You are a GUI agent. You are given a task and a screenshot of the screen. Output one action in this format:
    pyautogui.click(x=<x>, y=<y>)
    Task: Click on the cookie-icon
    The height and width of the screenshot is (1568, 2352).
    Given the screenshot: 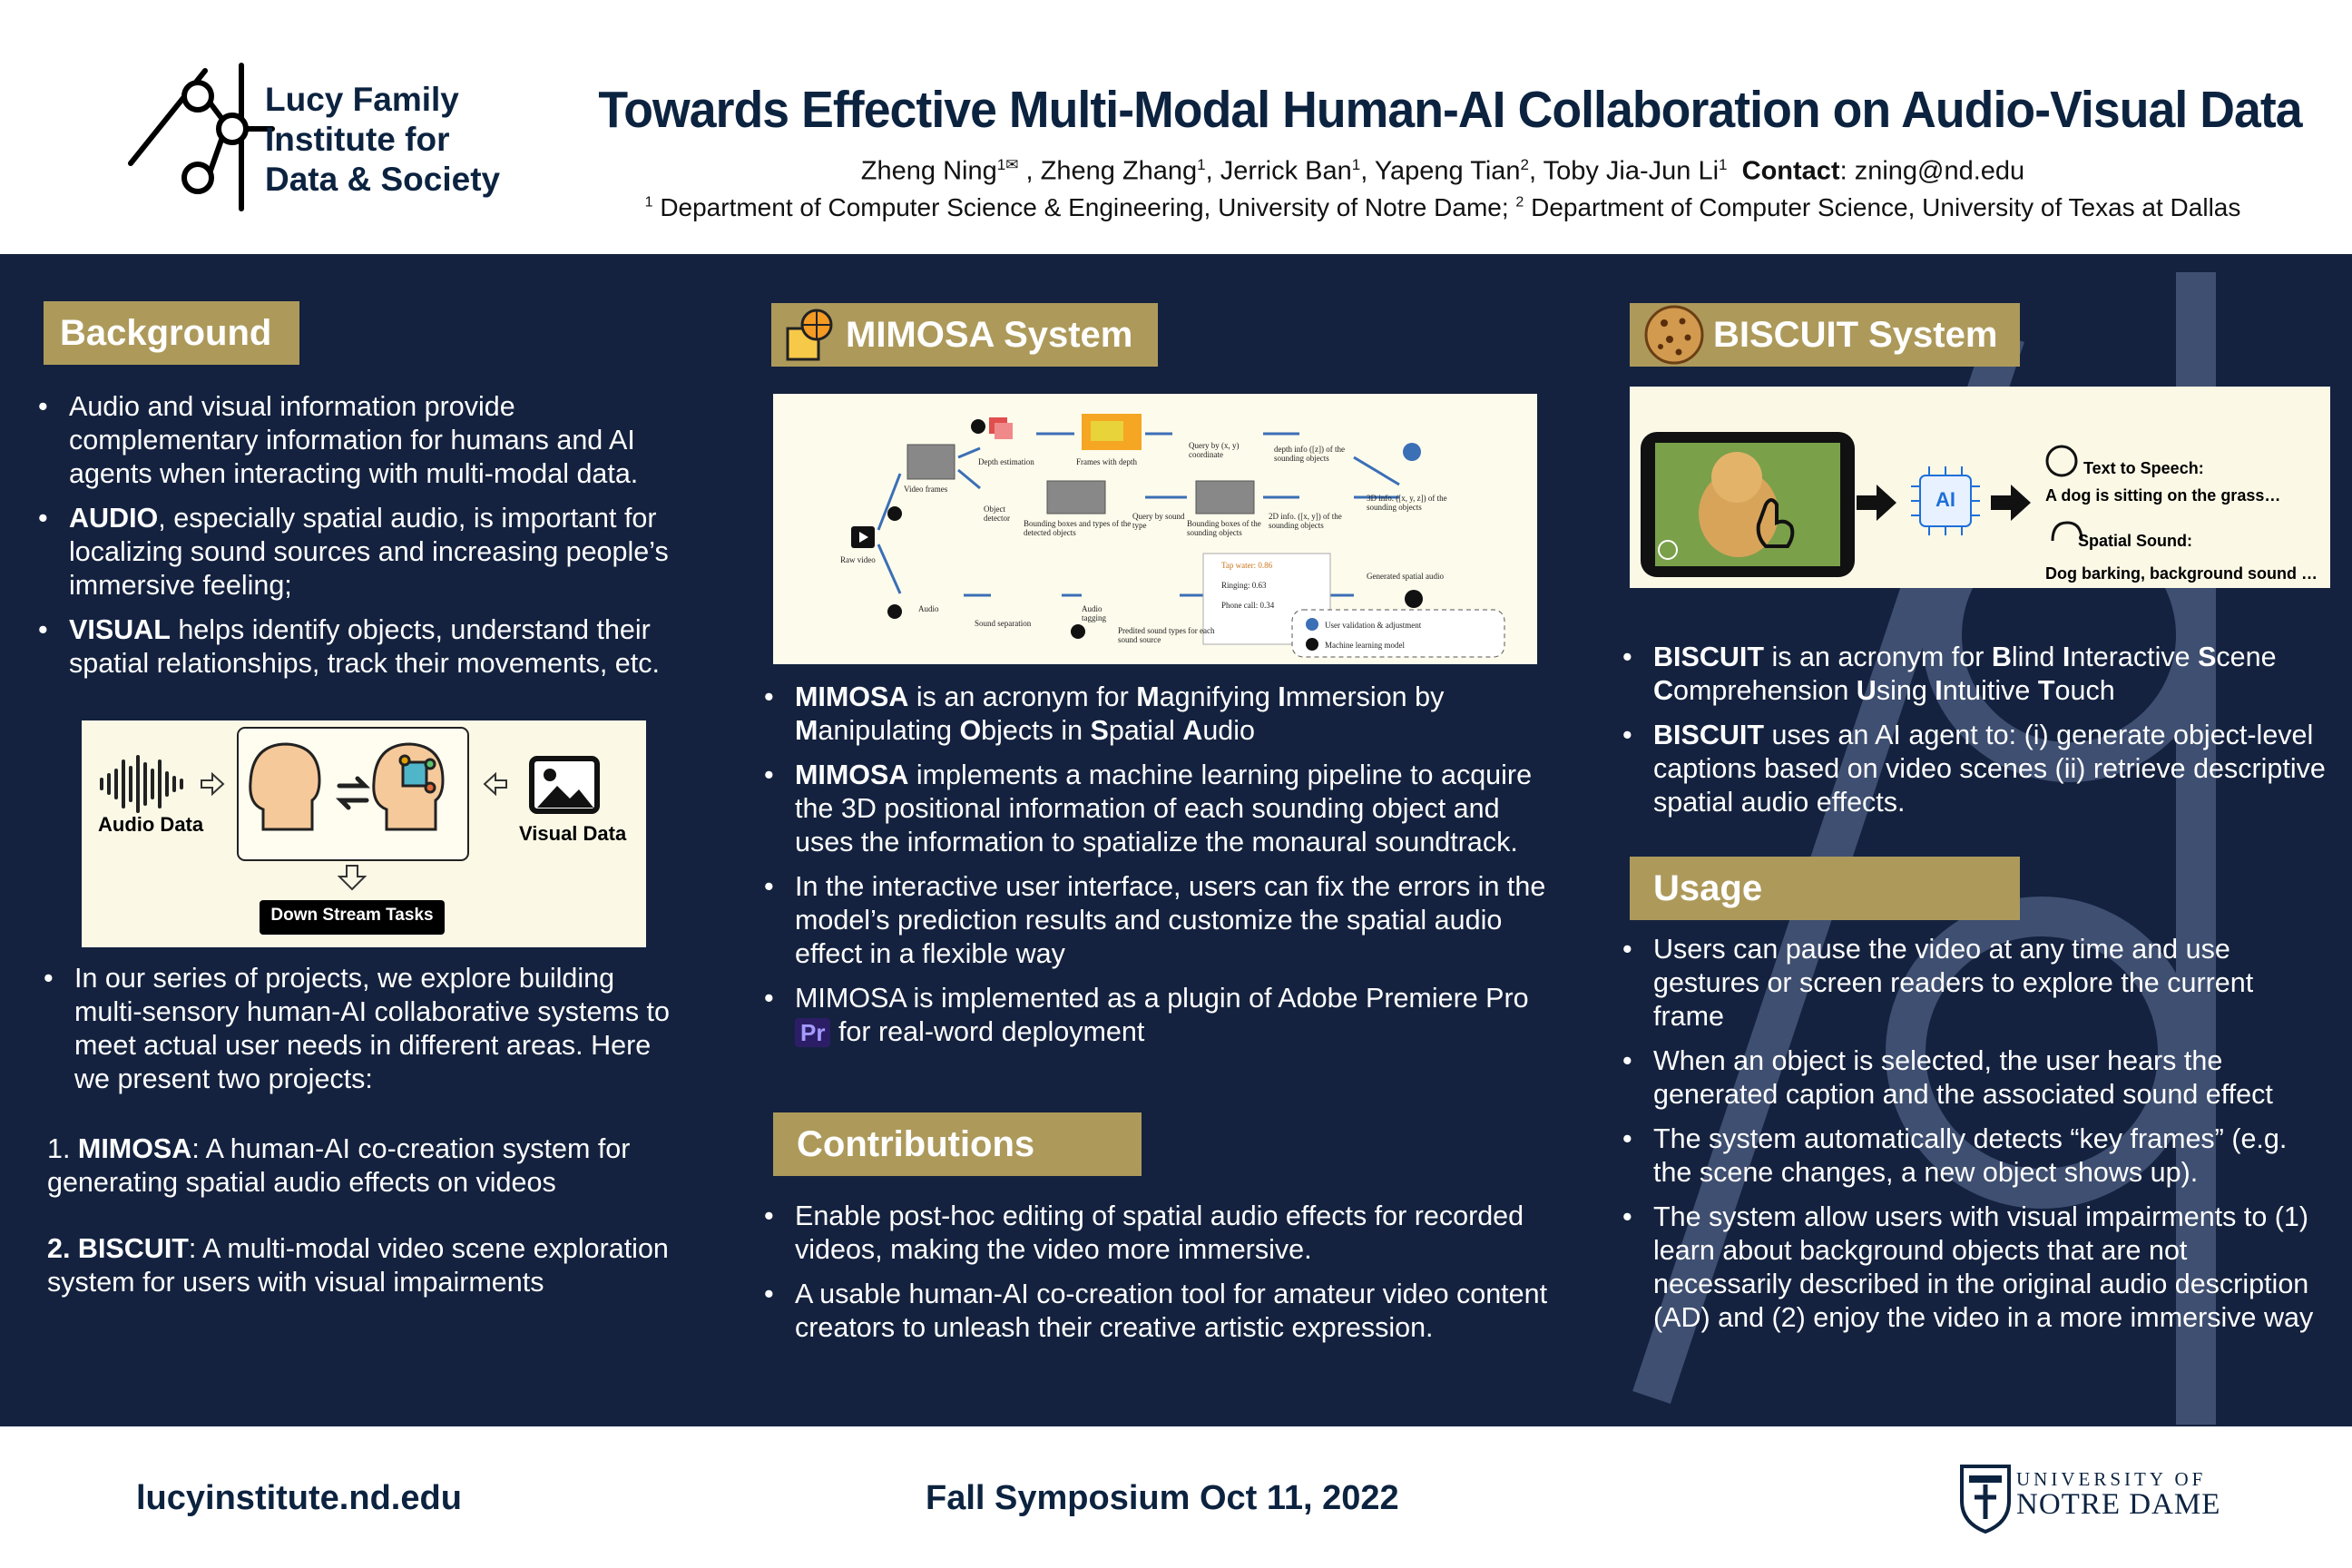 What is the action you would take?
    pyautogui.click(x=1674, y=335)
    